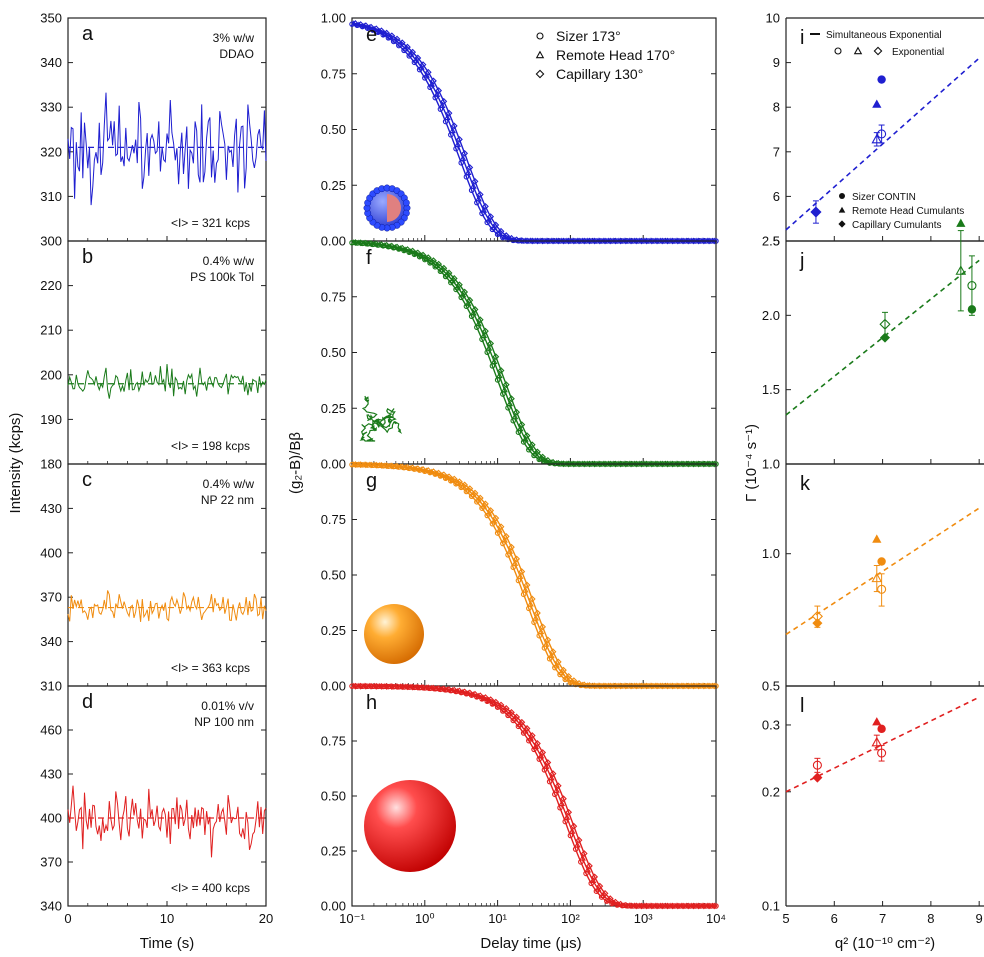  What do you see at coordinates (776, 107) in the screenshot?
I see `y-tick-label: 8` at bounding box center [776, 107].